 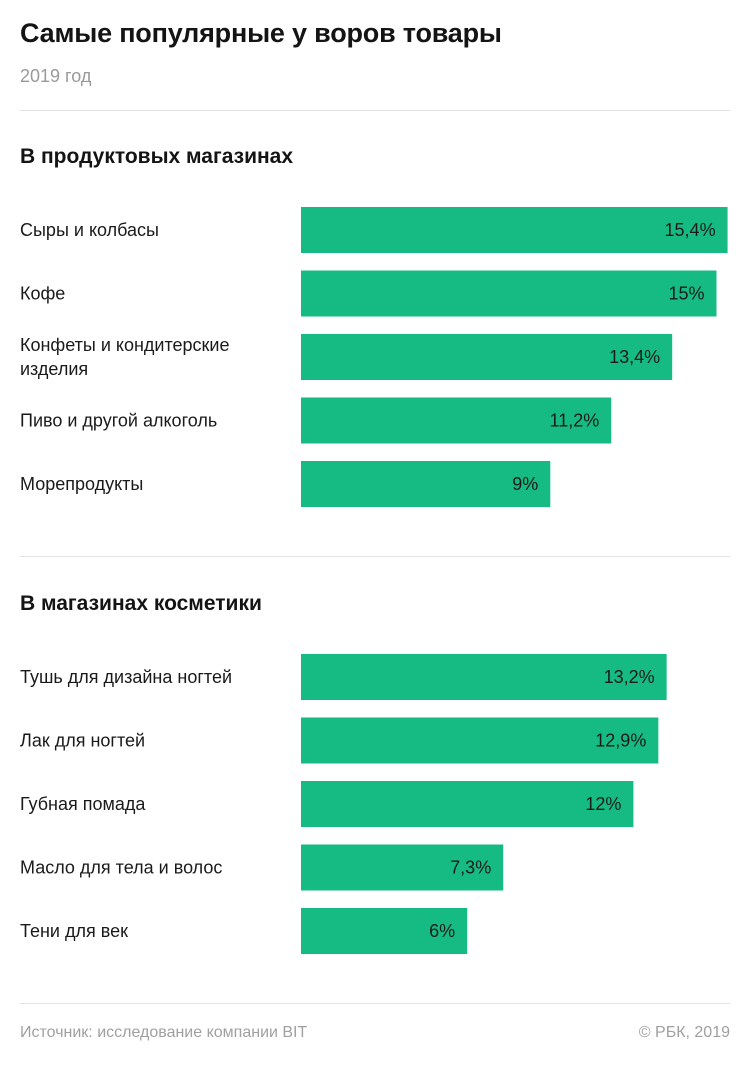 I want to click on value-label: 12,9%, so click(x=620, y=741).